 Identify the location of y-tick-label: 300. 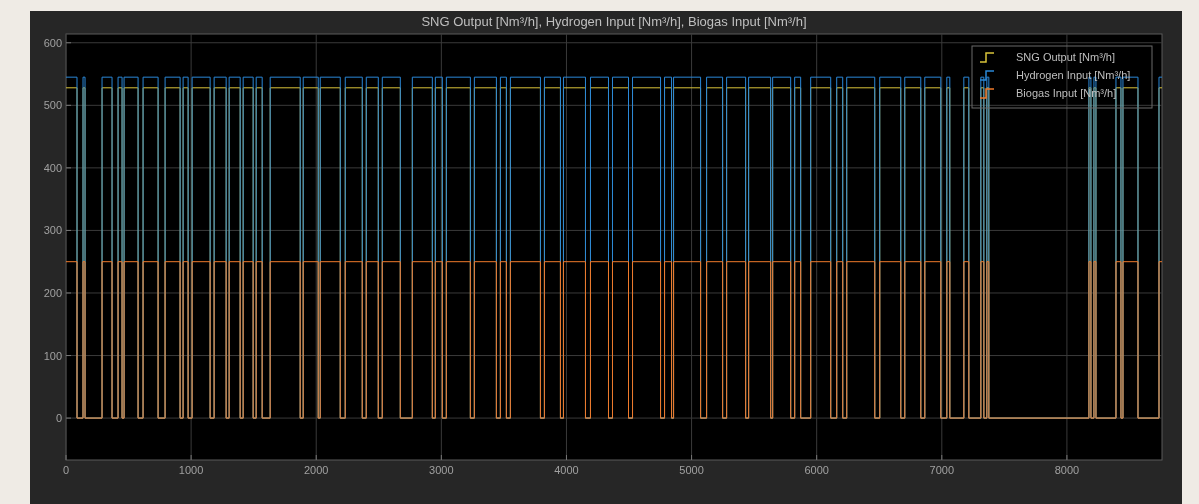
(52, 230).